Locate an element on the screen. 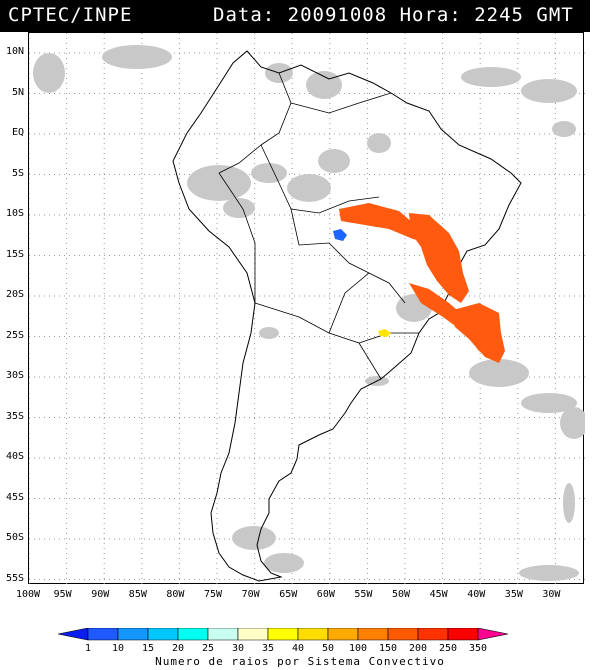  lat-label: 5N is located at coordinates (17, 92).